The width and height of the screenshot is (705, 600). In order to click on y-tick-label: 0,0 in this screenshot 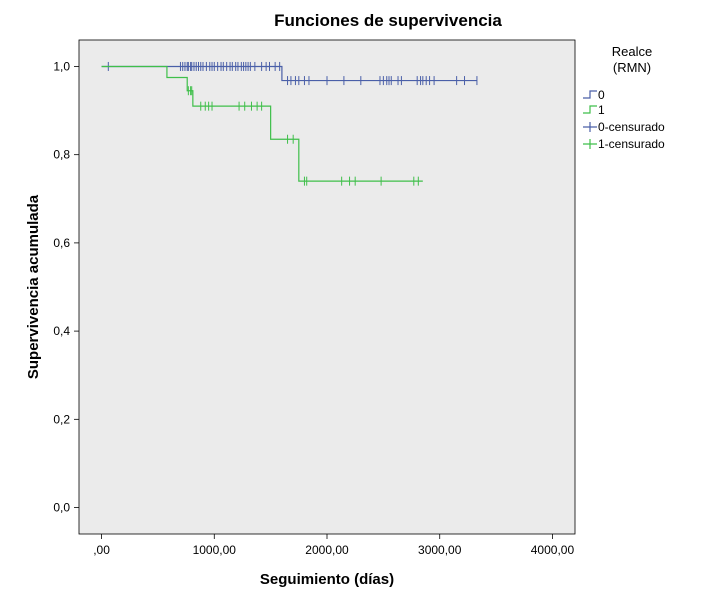, I will do `click(61, 508)`.